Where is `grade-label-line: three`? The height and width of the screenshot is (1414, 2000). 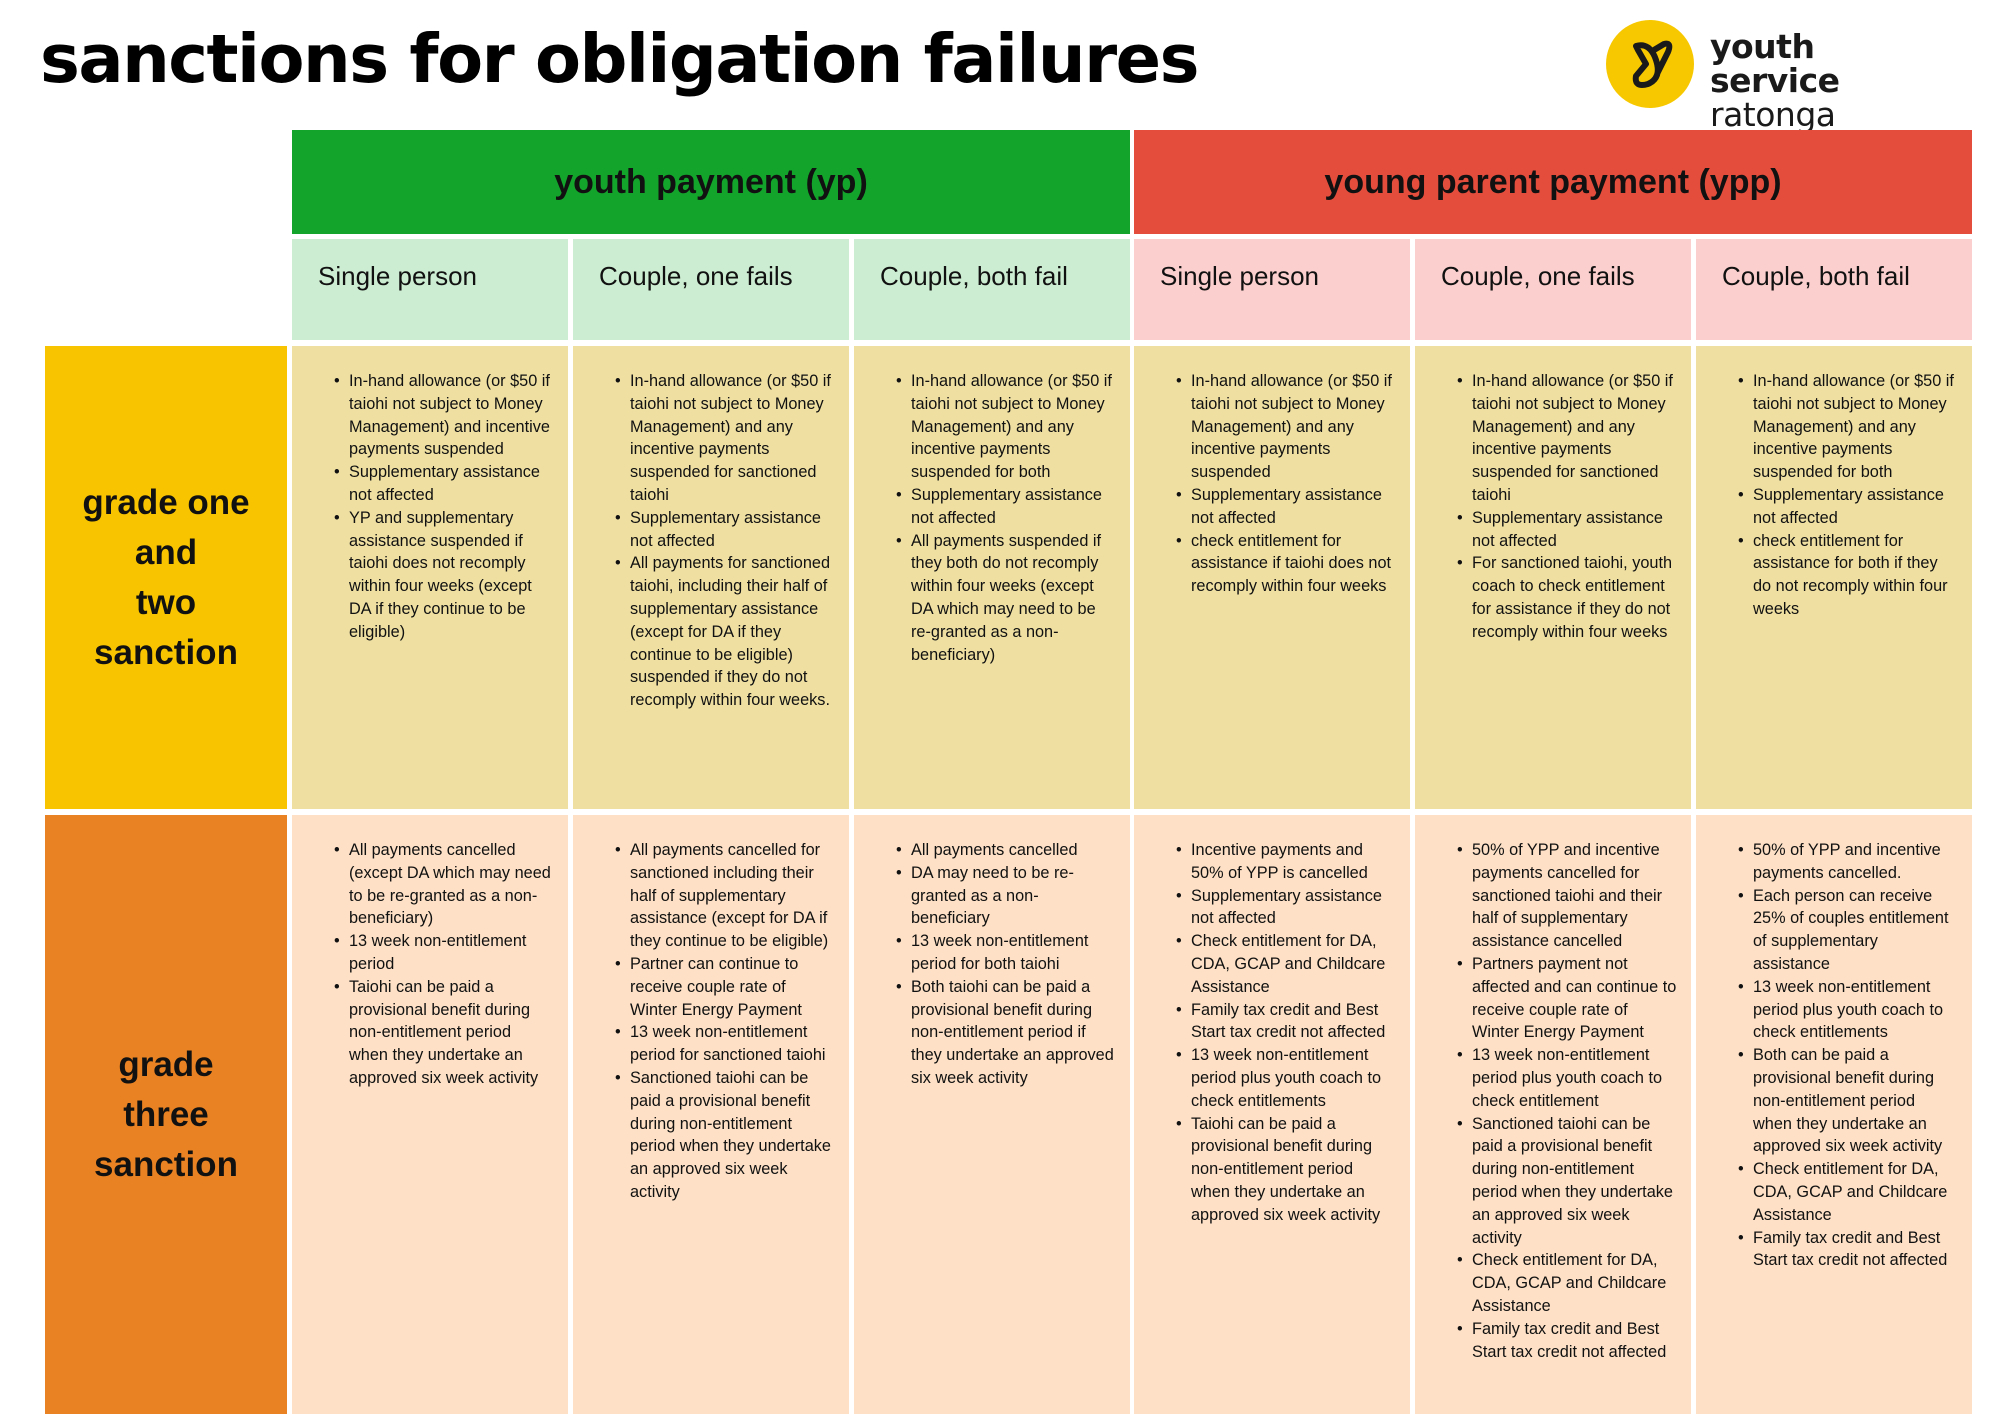
grade-label-line: three is located at coordinates (166, 1114).